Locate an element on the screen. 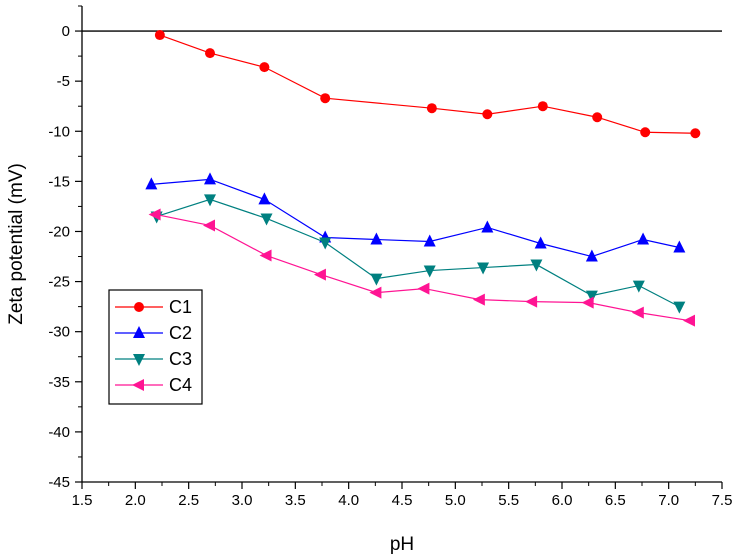  x-tick-label: 1.5 is located at coordinates (82, 500).